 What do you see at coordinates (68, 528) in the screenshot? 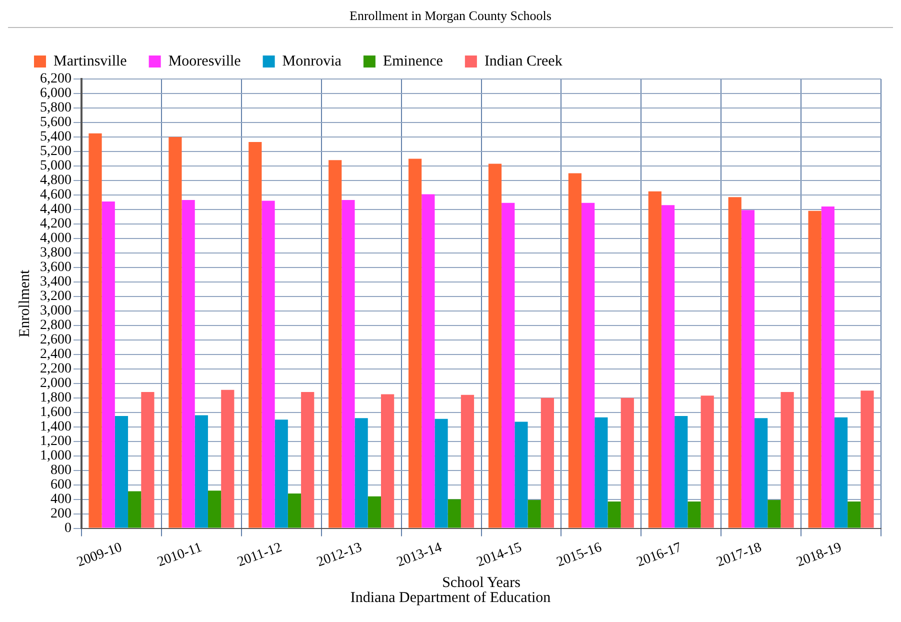
I see `y-tick-label: 0` at bounding box center [68, 528].